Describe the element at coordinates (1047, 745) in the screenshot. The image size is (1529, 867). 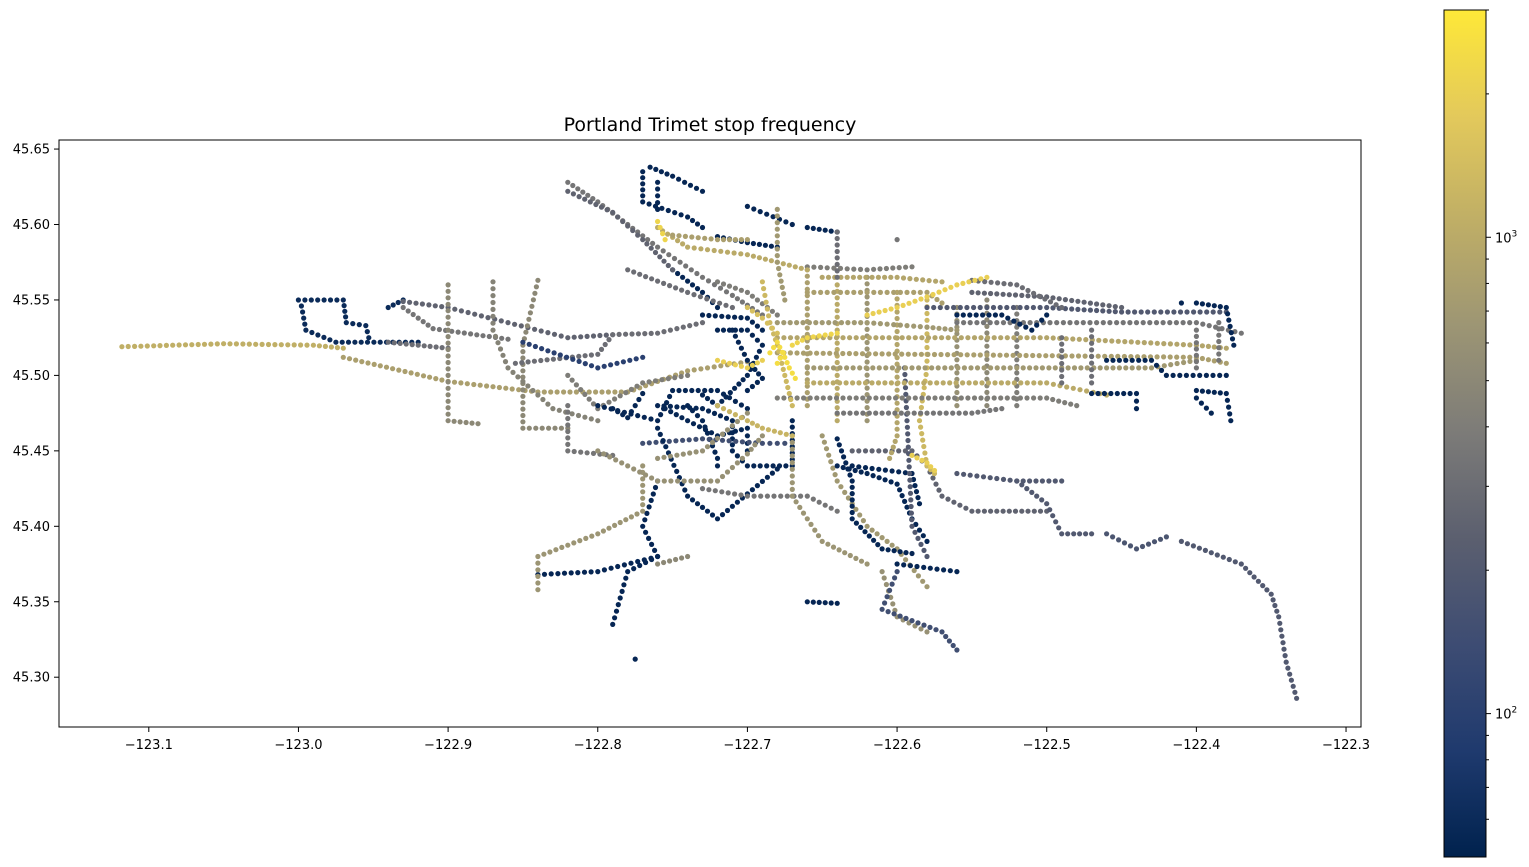
I see `x-tick-label: −122.5` at that location.